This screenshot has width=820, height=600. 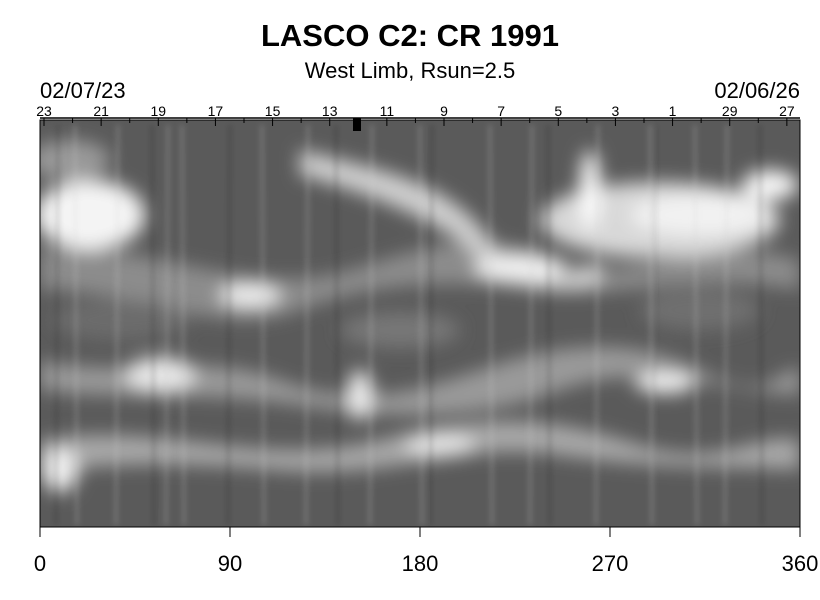 I want to click on start-date-label: 02/07/23, so click(x=83, y=90).